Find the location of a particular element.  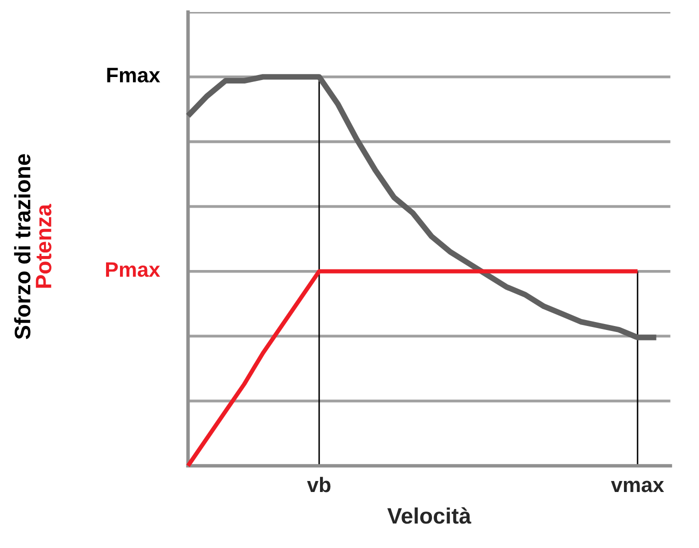

text: Sforzo di trazione is located at coordinates (22, 247).